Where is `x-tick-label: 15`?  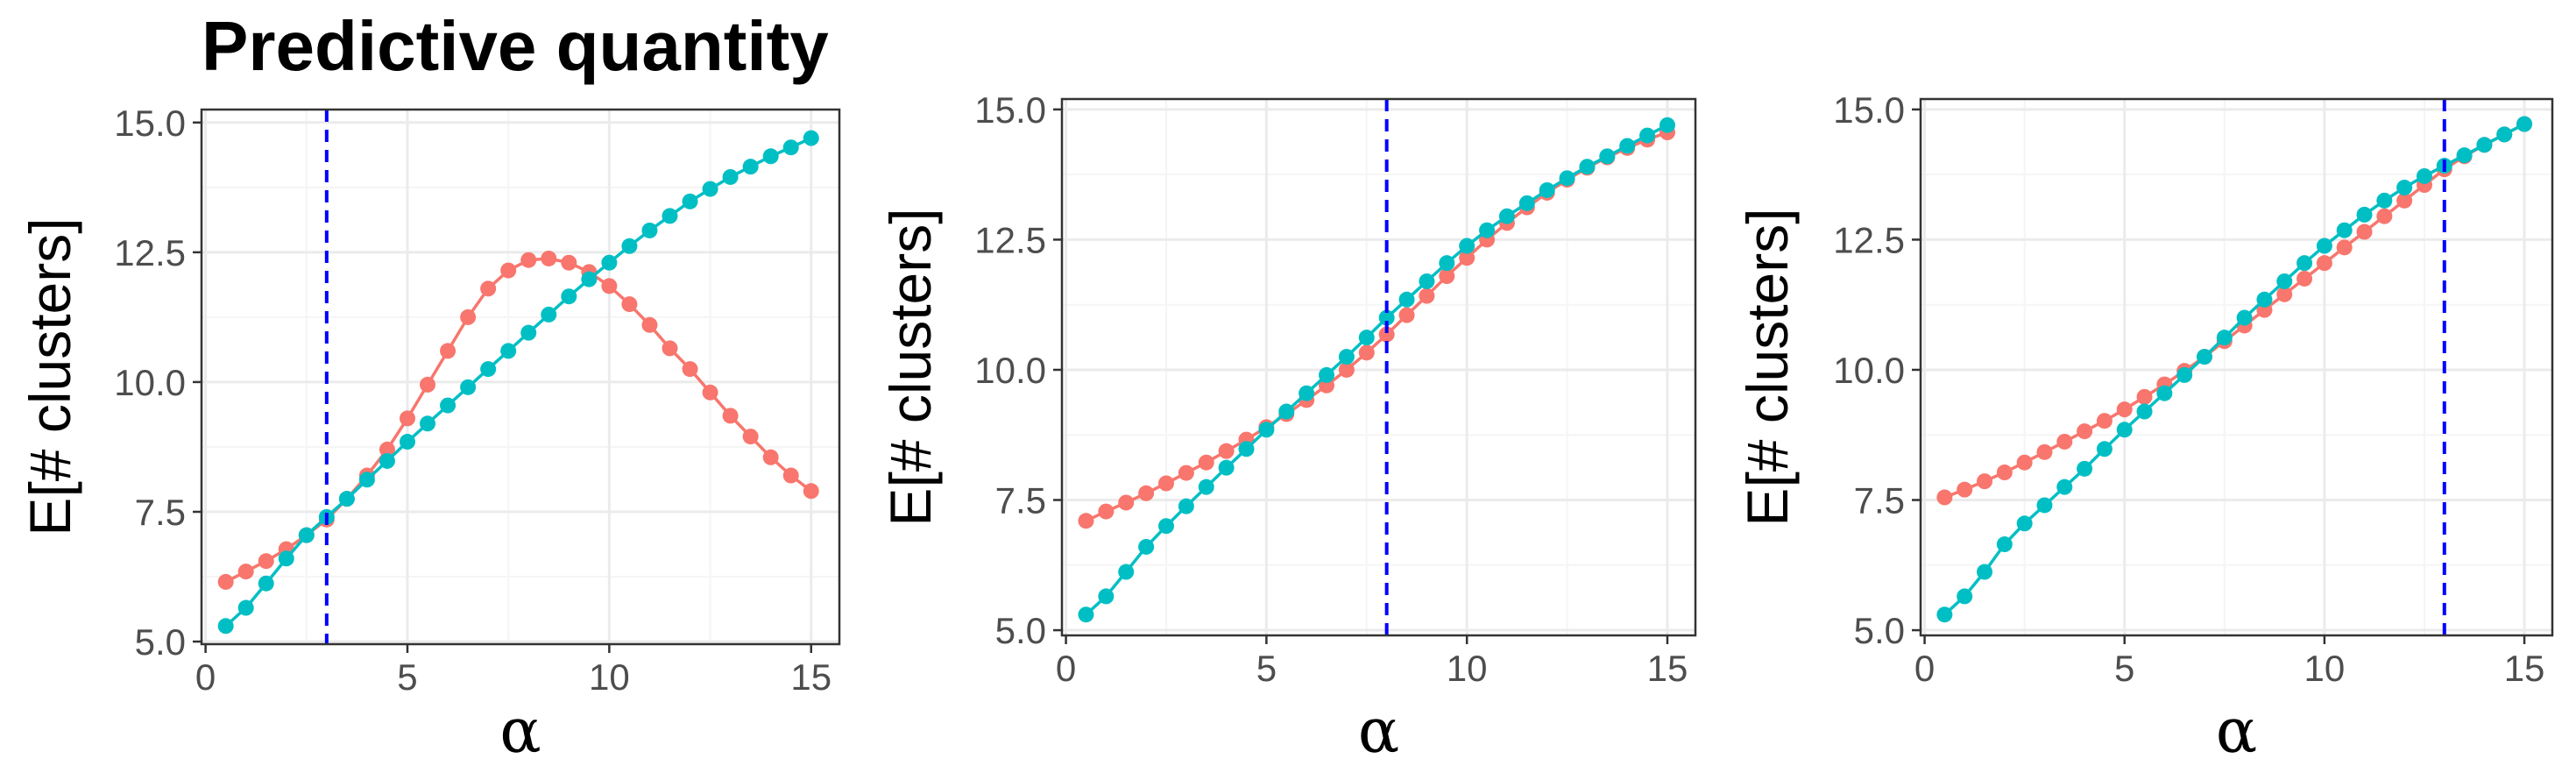 x-tick-label: 15 is located at coordinates (1667, 668).